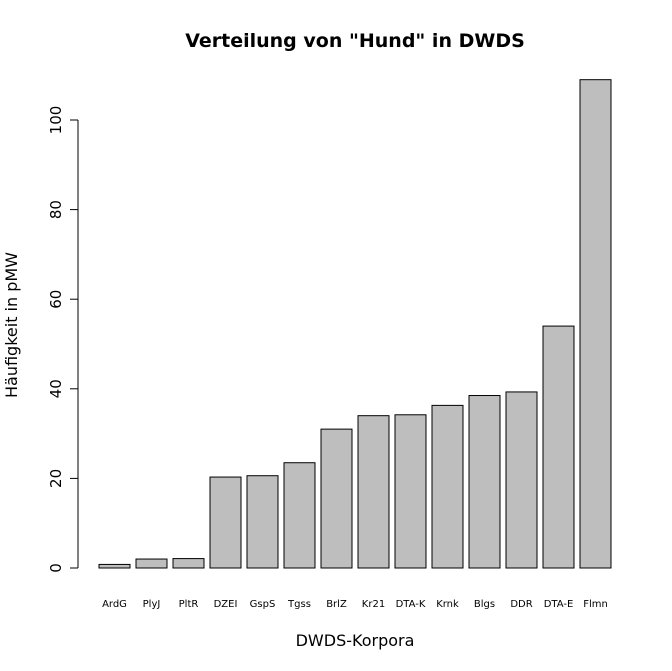  I want to click on y-axis-label: Häufigkeit in pMW, so click(11, 325).